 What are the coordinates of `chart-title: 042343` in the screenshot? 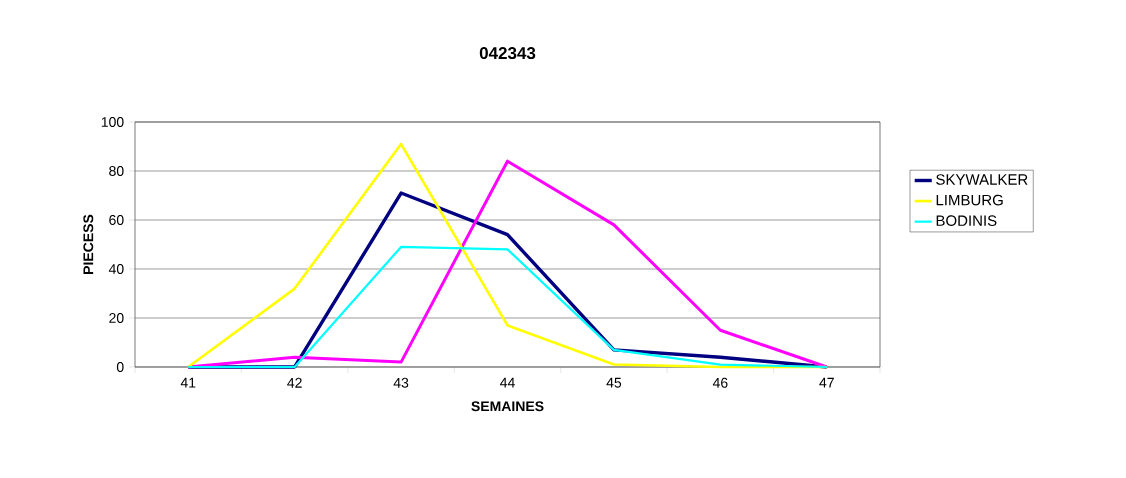 It's located at (507, 53).